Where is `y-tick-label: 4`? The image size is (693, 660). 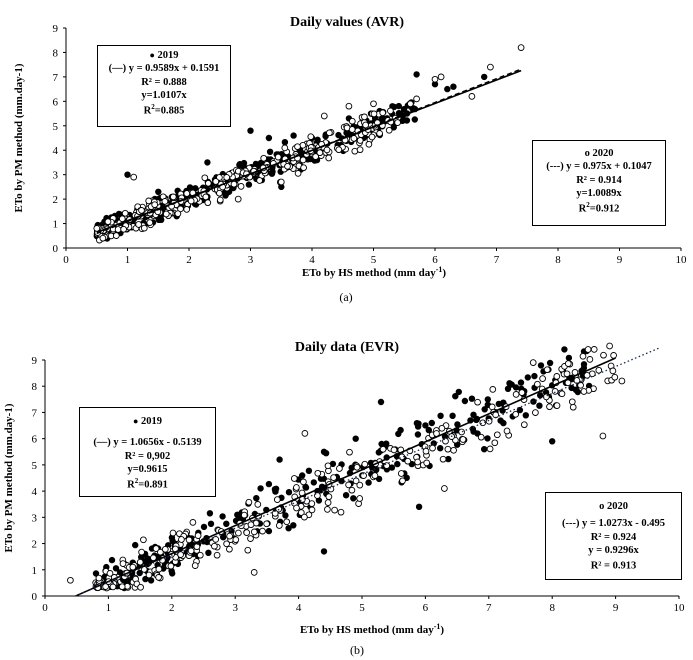
y-tick-label: 4 is located at coordinates (35, 492).